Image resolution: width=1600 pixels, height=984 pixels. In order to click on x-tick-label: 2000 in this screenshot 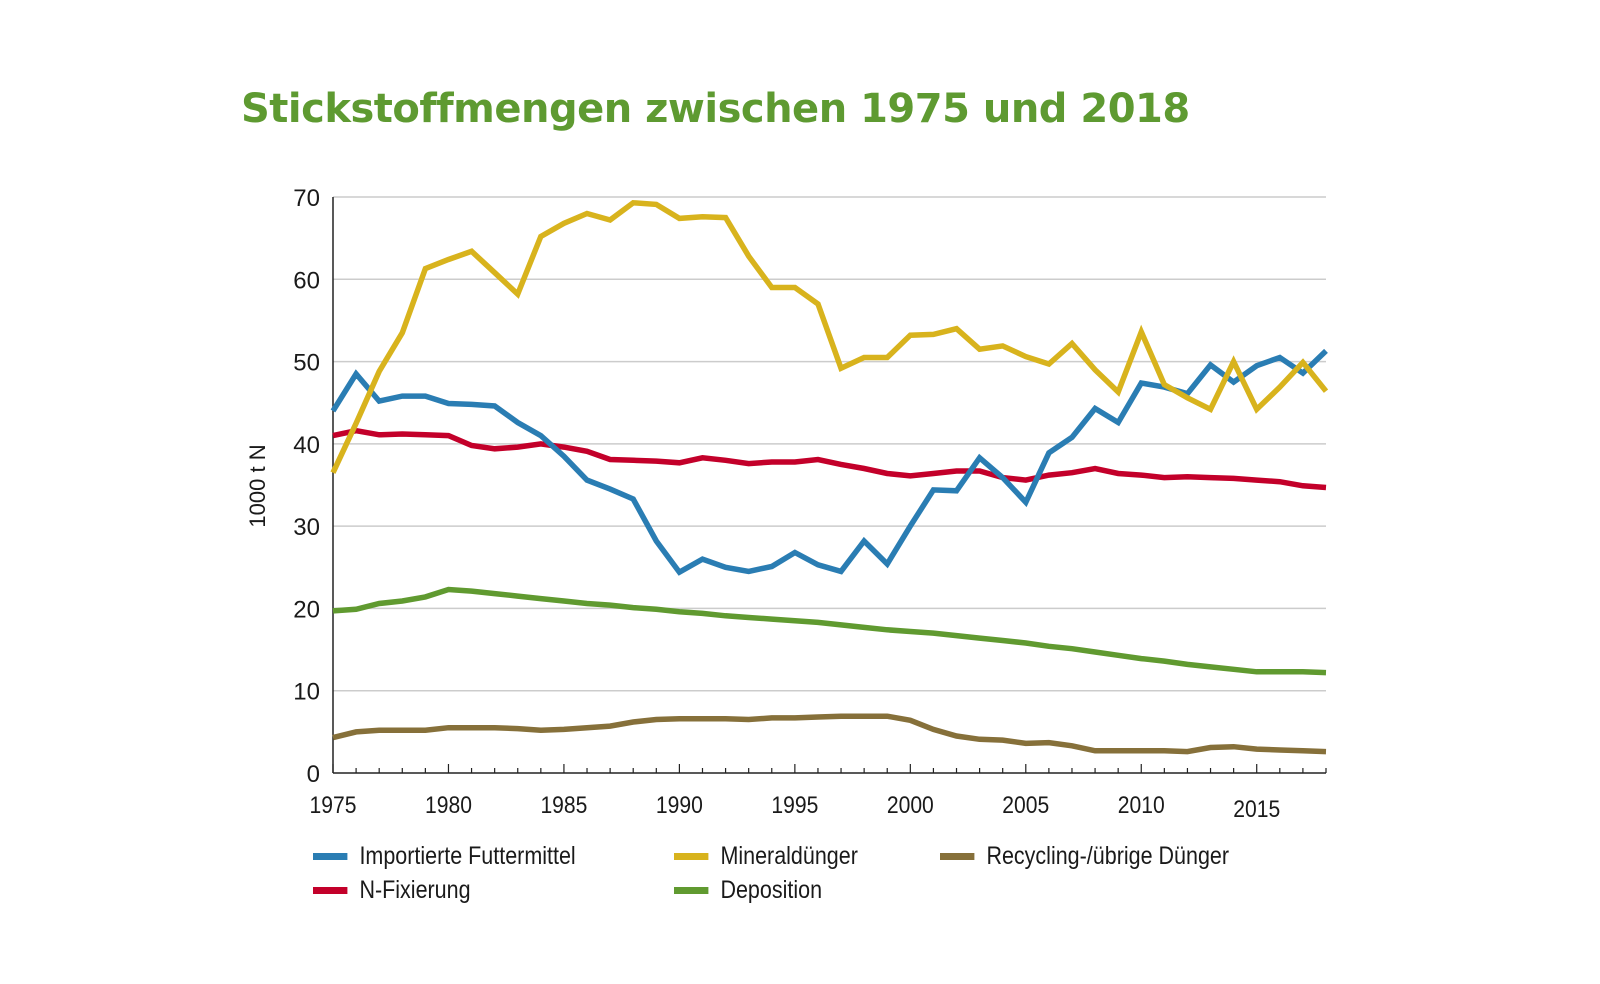, I will do `click(910, 805)`.